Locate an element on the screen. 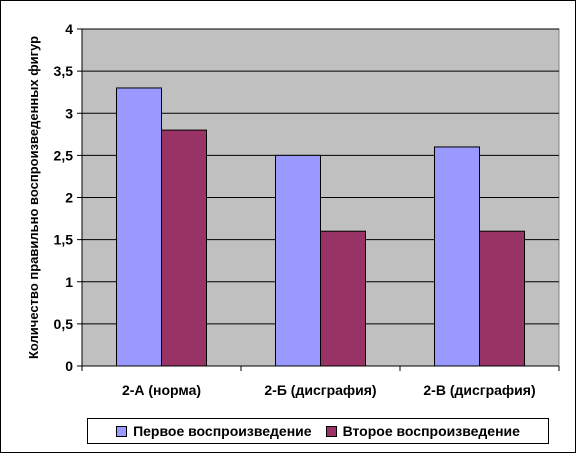 The width and height of the screenshot is (576, 453). y-tick-labels: 0 0,5 1 1,5 2 2,5 3 3,5 4 is located at coordinates (64, 197).